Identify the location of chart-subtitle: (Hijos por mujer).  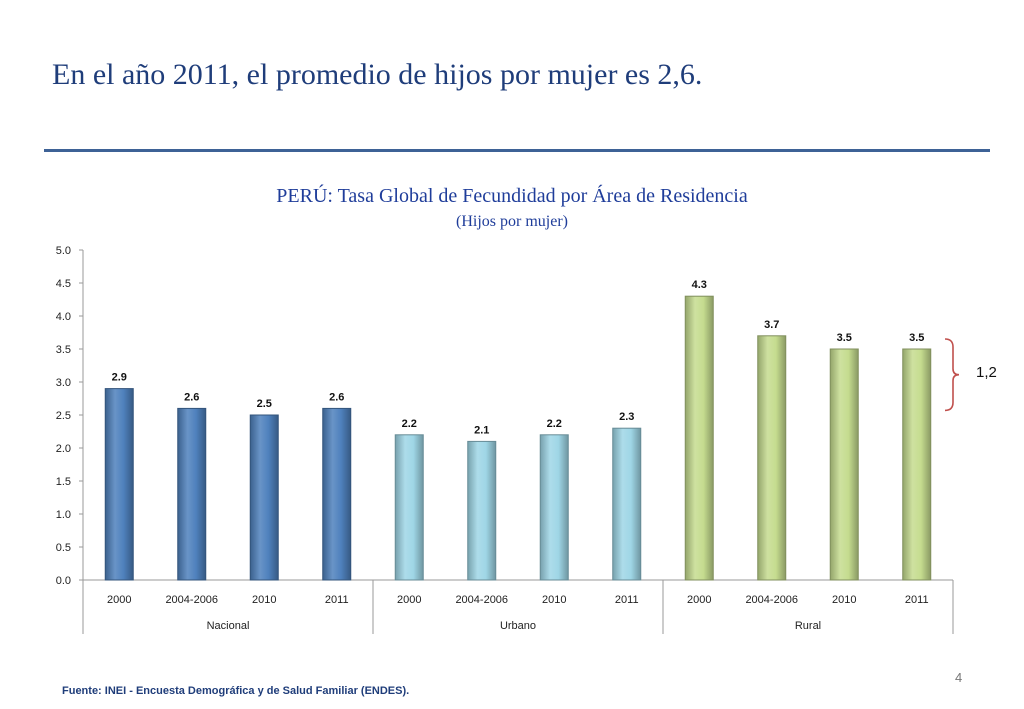
(512, 221).